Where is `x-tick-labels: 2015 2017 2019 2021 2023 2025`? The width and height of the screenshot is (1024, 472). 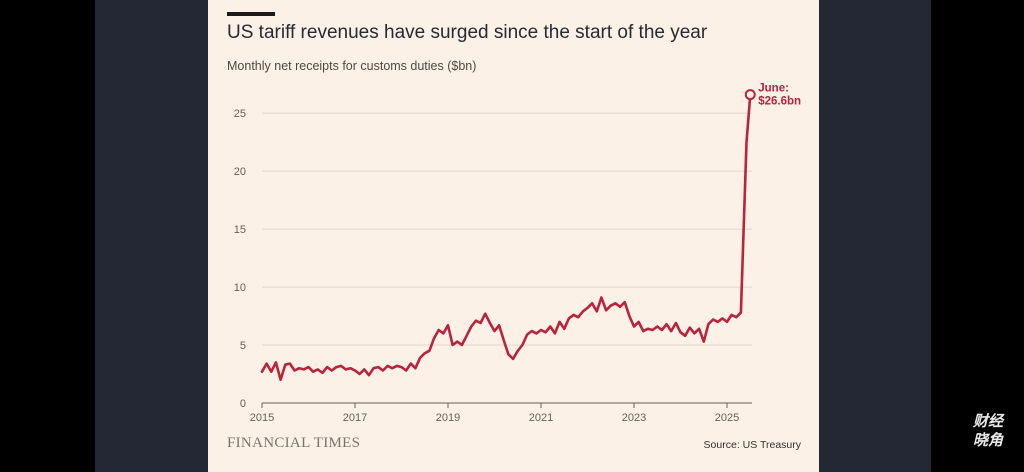
x-tick-labels: 2015 2017 2019 2021 2023 2025 is located at coordinates (494, 413).